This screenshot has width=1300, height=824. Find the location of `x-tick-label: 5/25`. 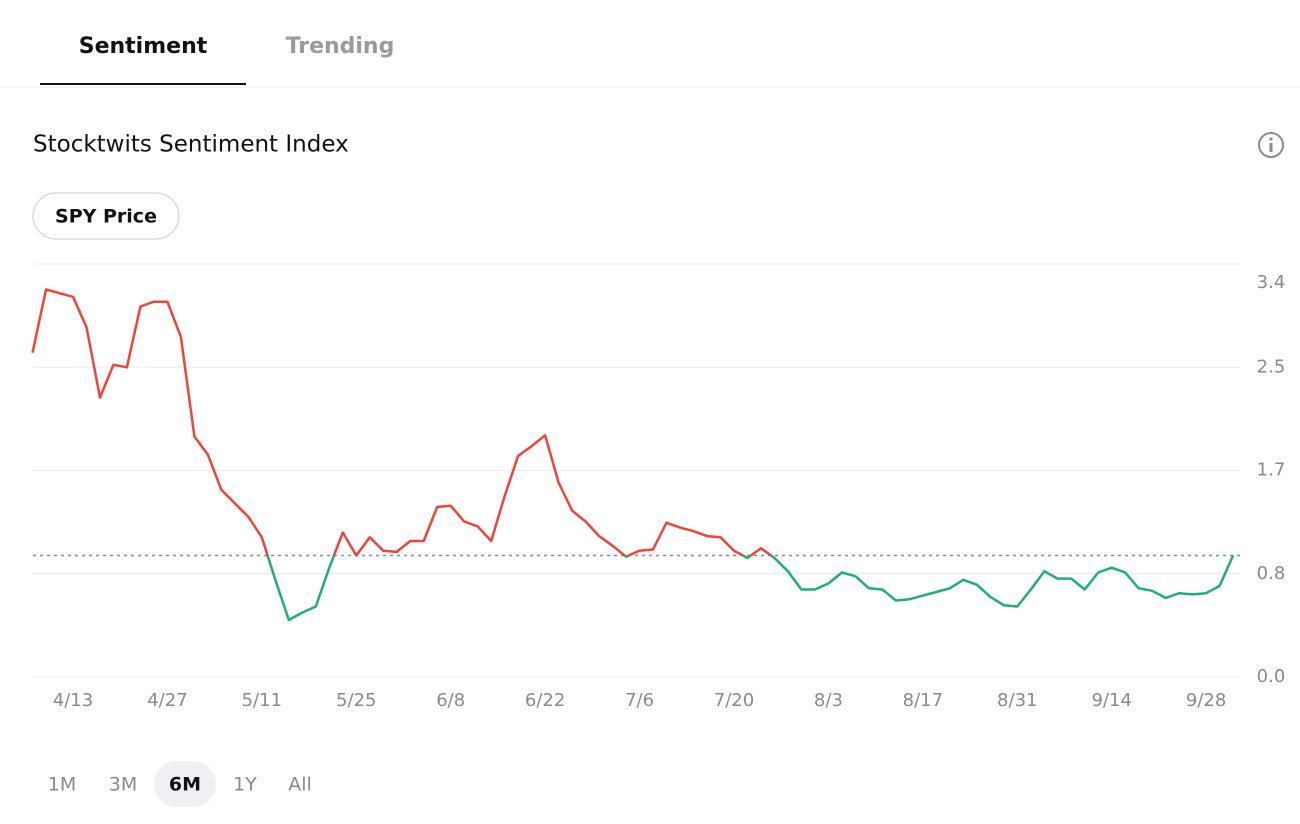

x-tick-label: 5/25 is located at coordinates (356, 700).